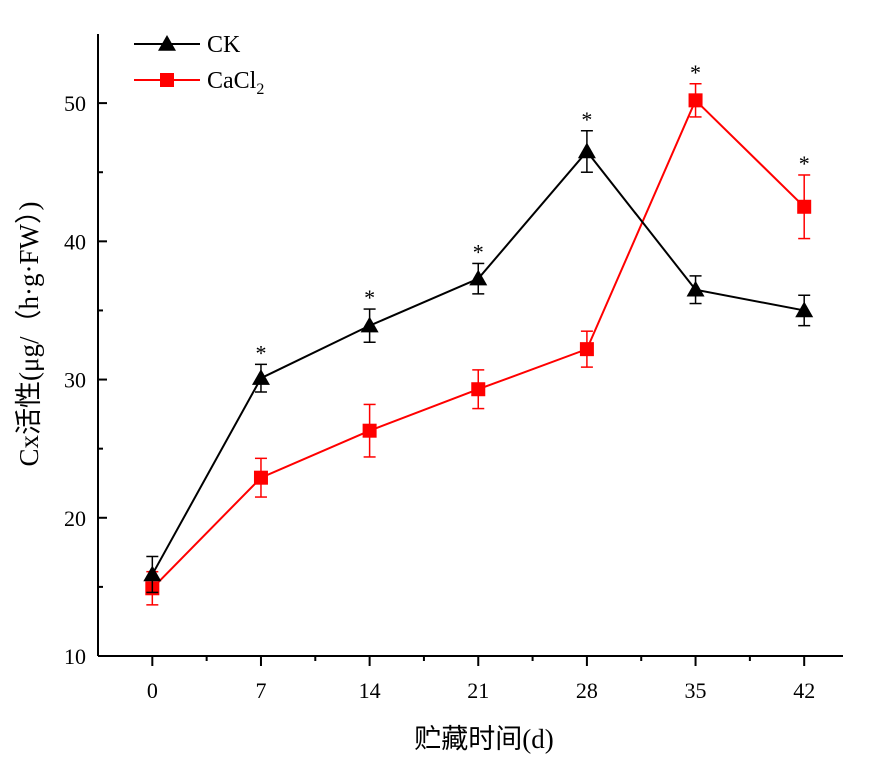 The image size is (886, 766). Describe the element at coordinates (804, 690) in the screenshot. I see `x-tick-label: 42` at that location.